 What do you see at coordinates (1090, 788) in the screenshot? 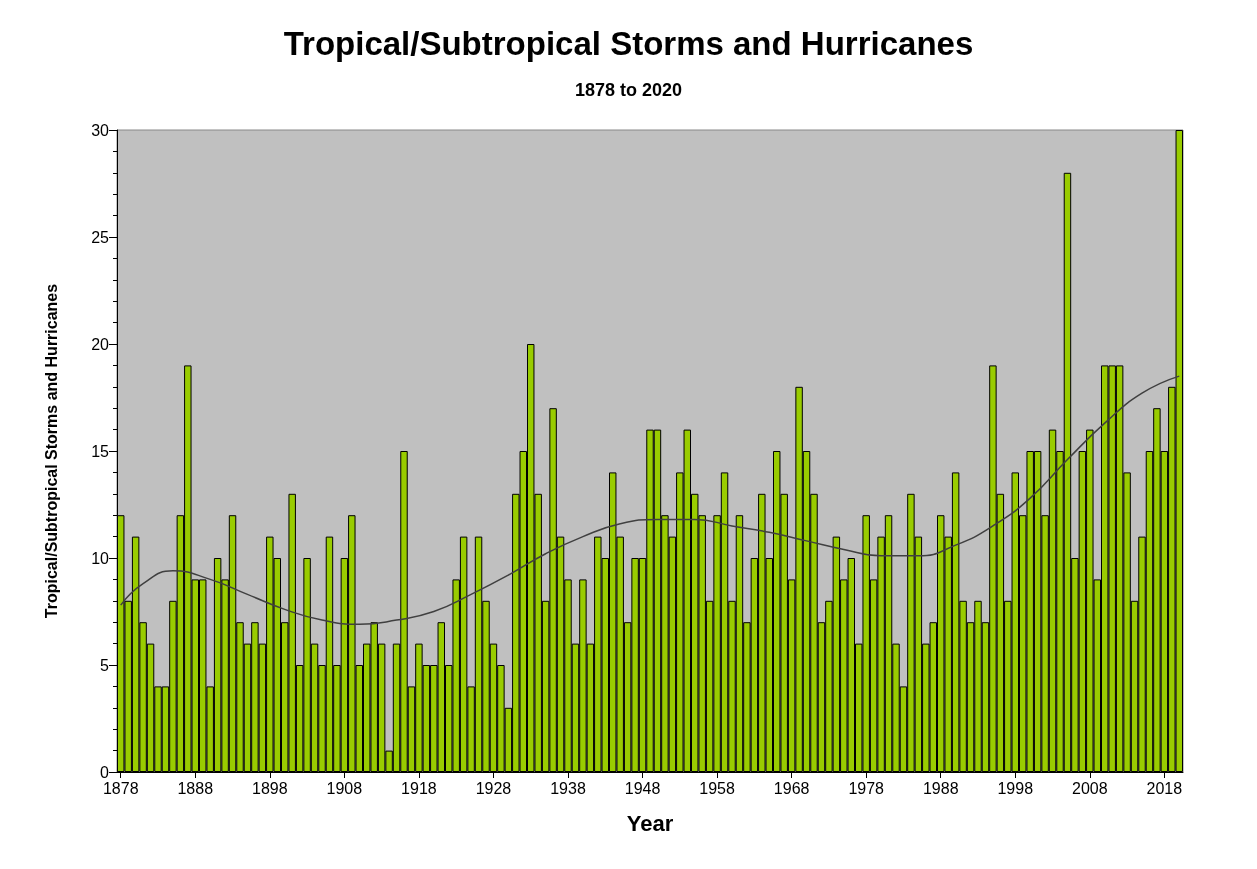
I see `x-tick-label: 2008` at bounding box center [1090, 788].